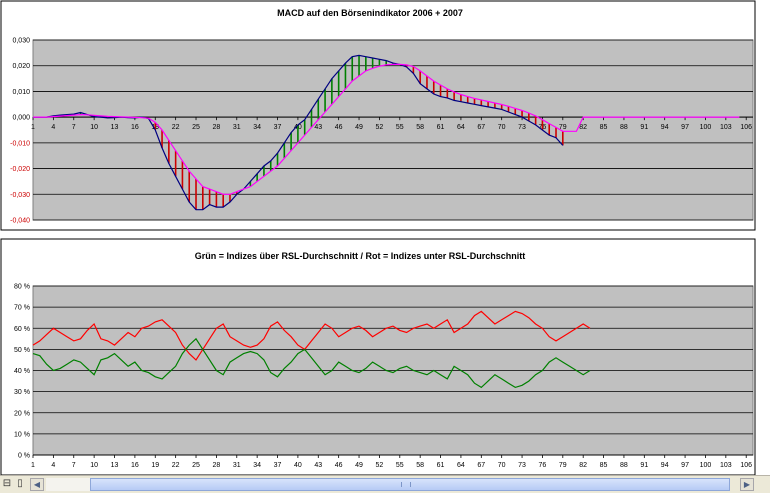 The width and height of the screenshot is (770, 493). I want to click on rsl-y-tick-label: 10 %, so click(22, 434).